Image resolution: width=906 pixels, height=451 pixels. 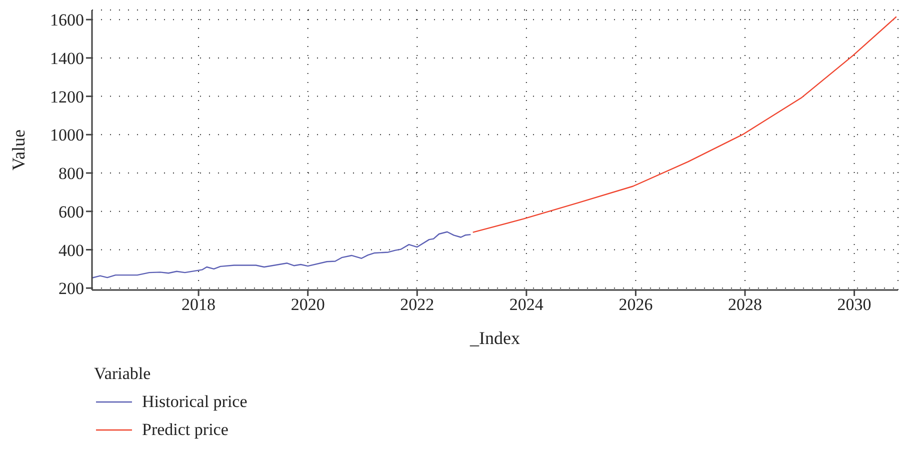 I want to click on y-tick-label: 1000, so click(x=67, y=135).